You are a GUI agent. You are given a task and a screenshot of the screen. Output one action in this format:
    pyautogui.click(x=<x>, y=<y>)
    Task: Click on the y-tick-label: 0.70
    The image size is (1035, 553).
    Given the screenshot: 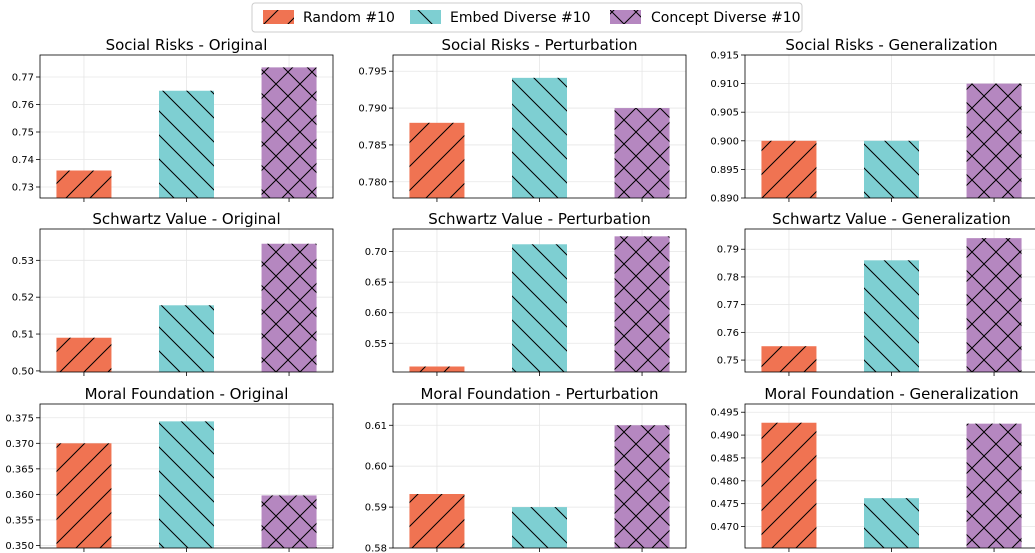 What is the action you would take?
    pyautogui.click(x=376, y=252)
    